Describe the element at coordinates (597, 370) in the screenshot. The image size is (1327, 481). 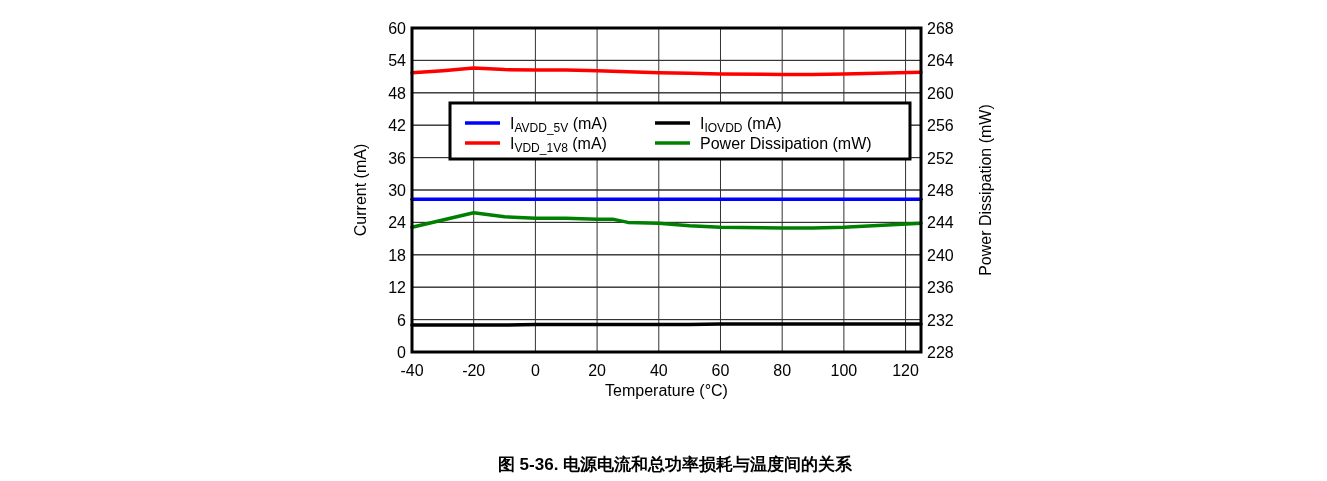
I see `x-tick-label: 20` at that location.